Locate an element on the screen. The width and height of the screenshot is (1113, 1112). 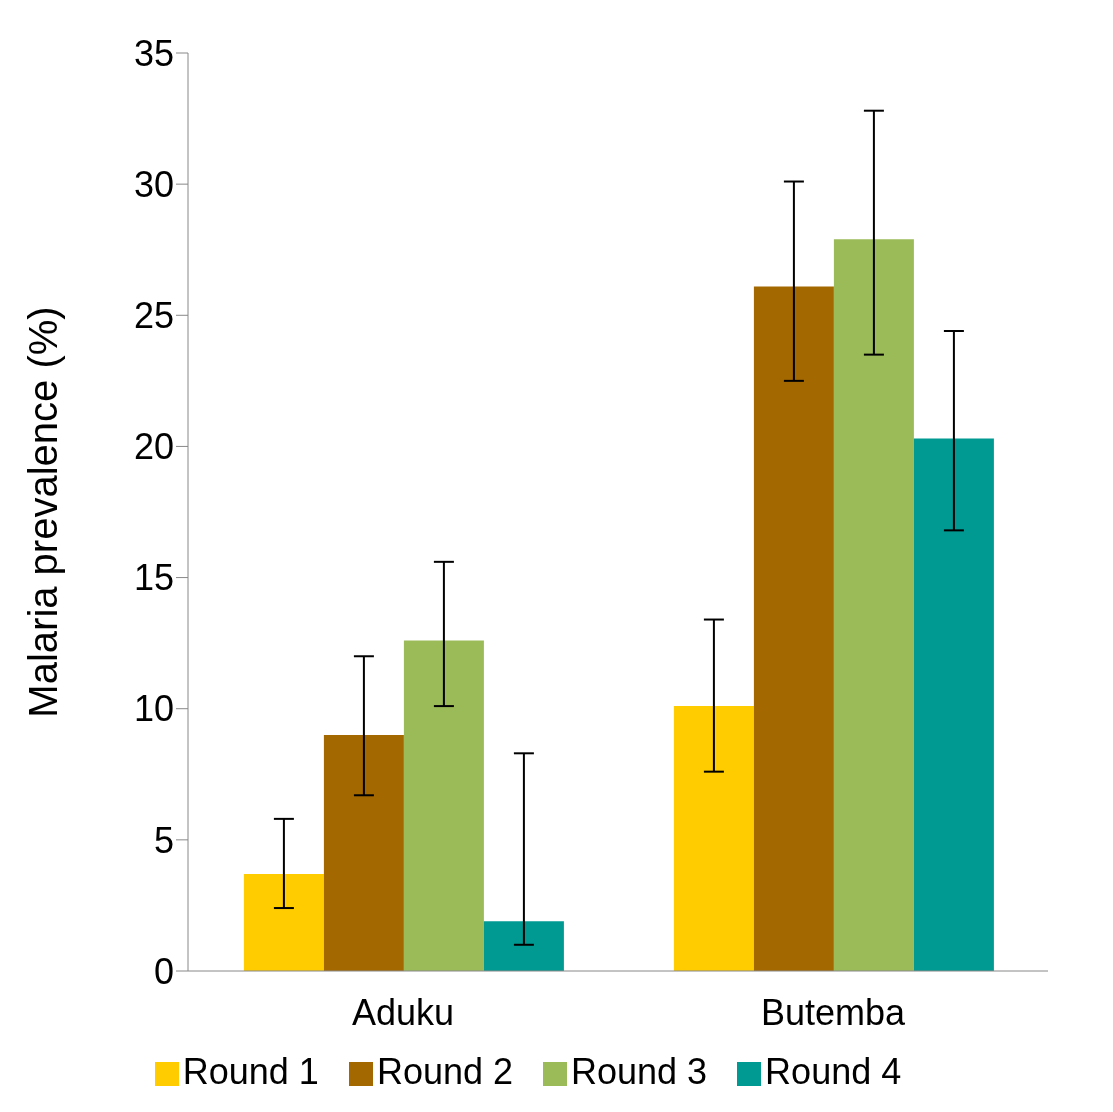
legend-label: Round 2 is located at coordinates (444, 1071).